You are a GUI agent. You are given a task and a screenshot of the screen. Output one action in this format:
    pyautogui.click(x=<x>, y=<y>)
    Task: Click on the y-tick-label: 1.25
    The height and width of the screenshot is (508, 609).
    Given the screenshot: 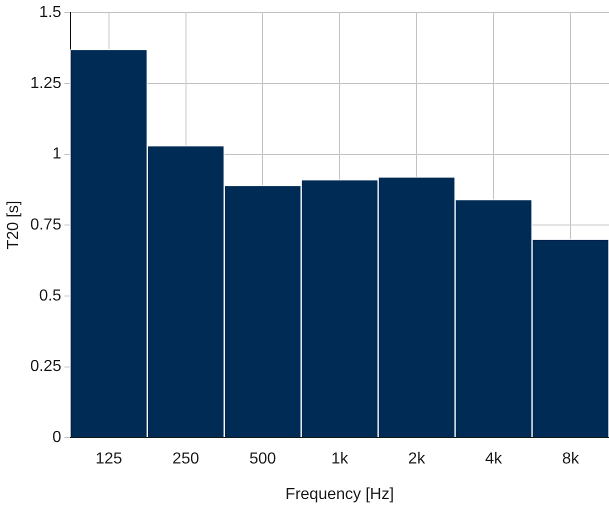 What is the action you would take?
    pyautogui.click(x=46, y=83)
    